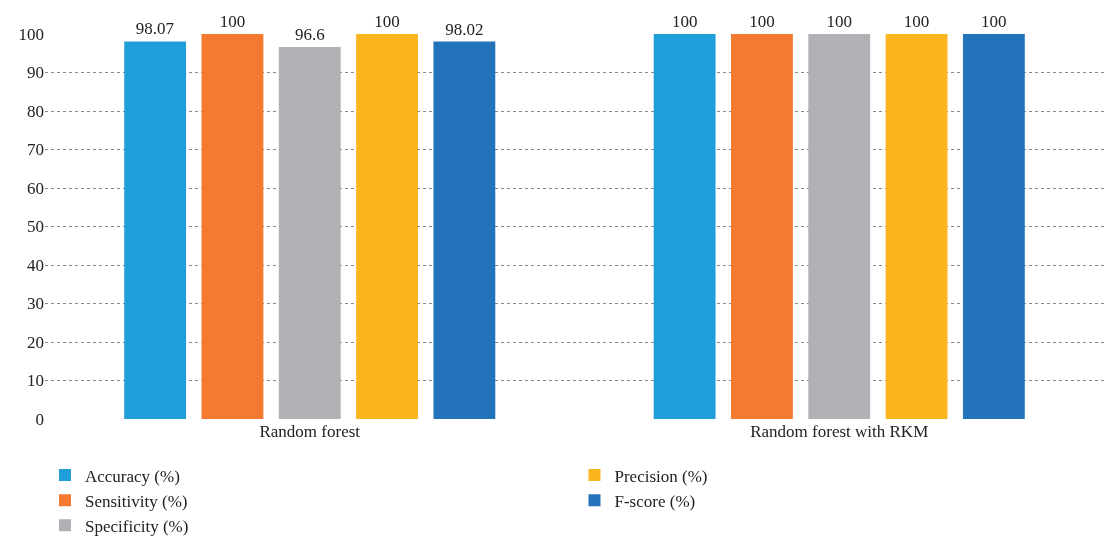 The image size is (1116, 556). What do you see at coordinates (35, 188) in the screenshot?
I see `y-tick-label: 60` at bounding box center [35, 188].